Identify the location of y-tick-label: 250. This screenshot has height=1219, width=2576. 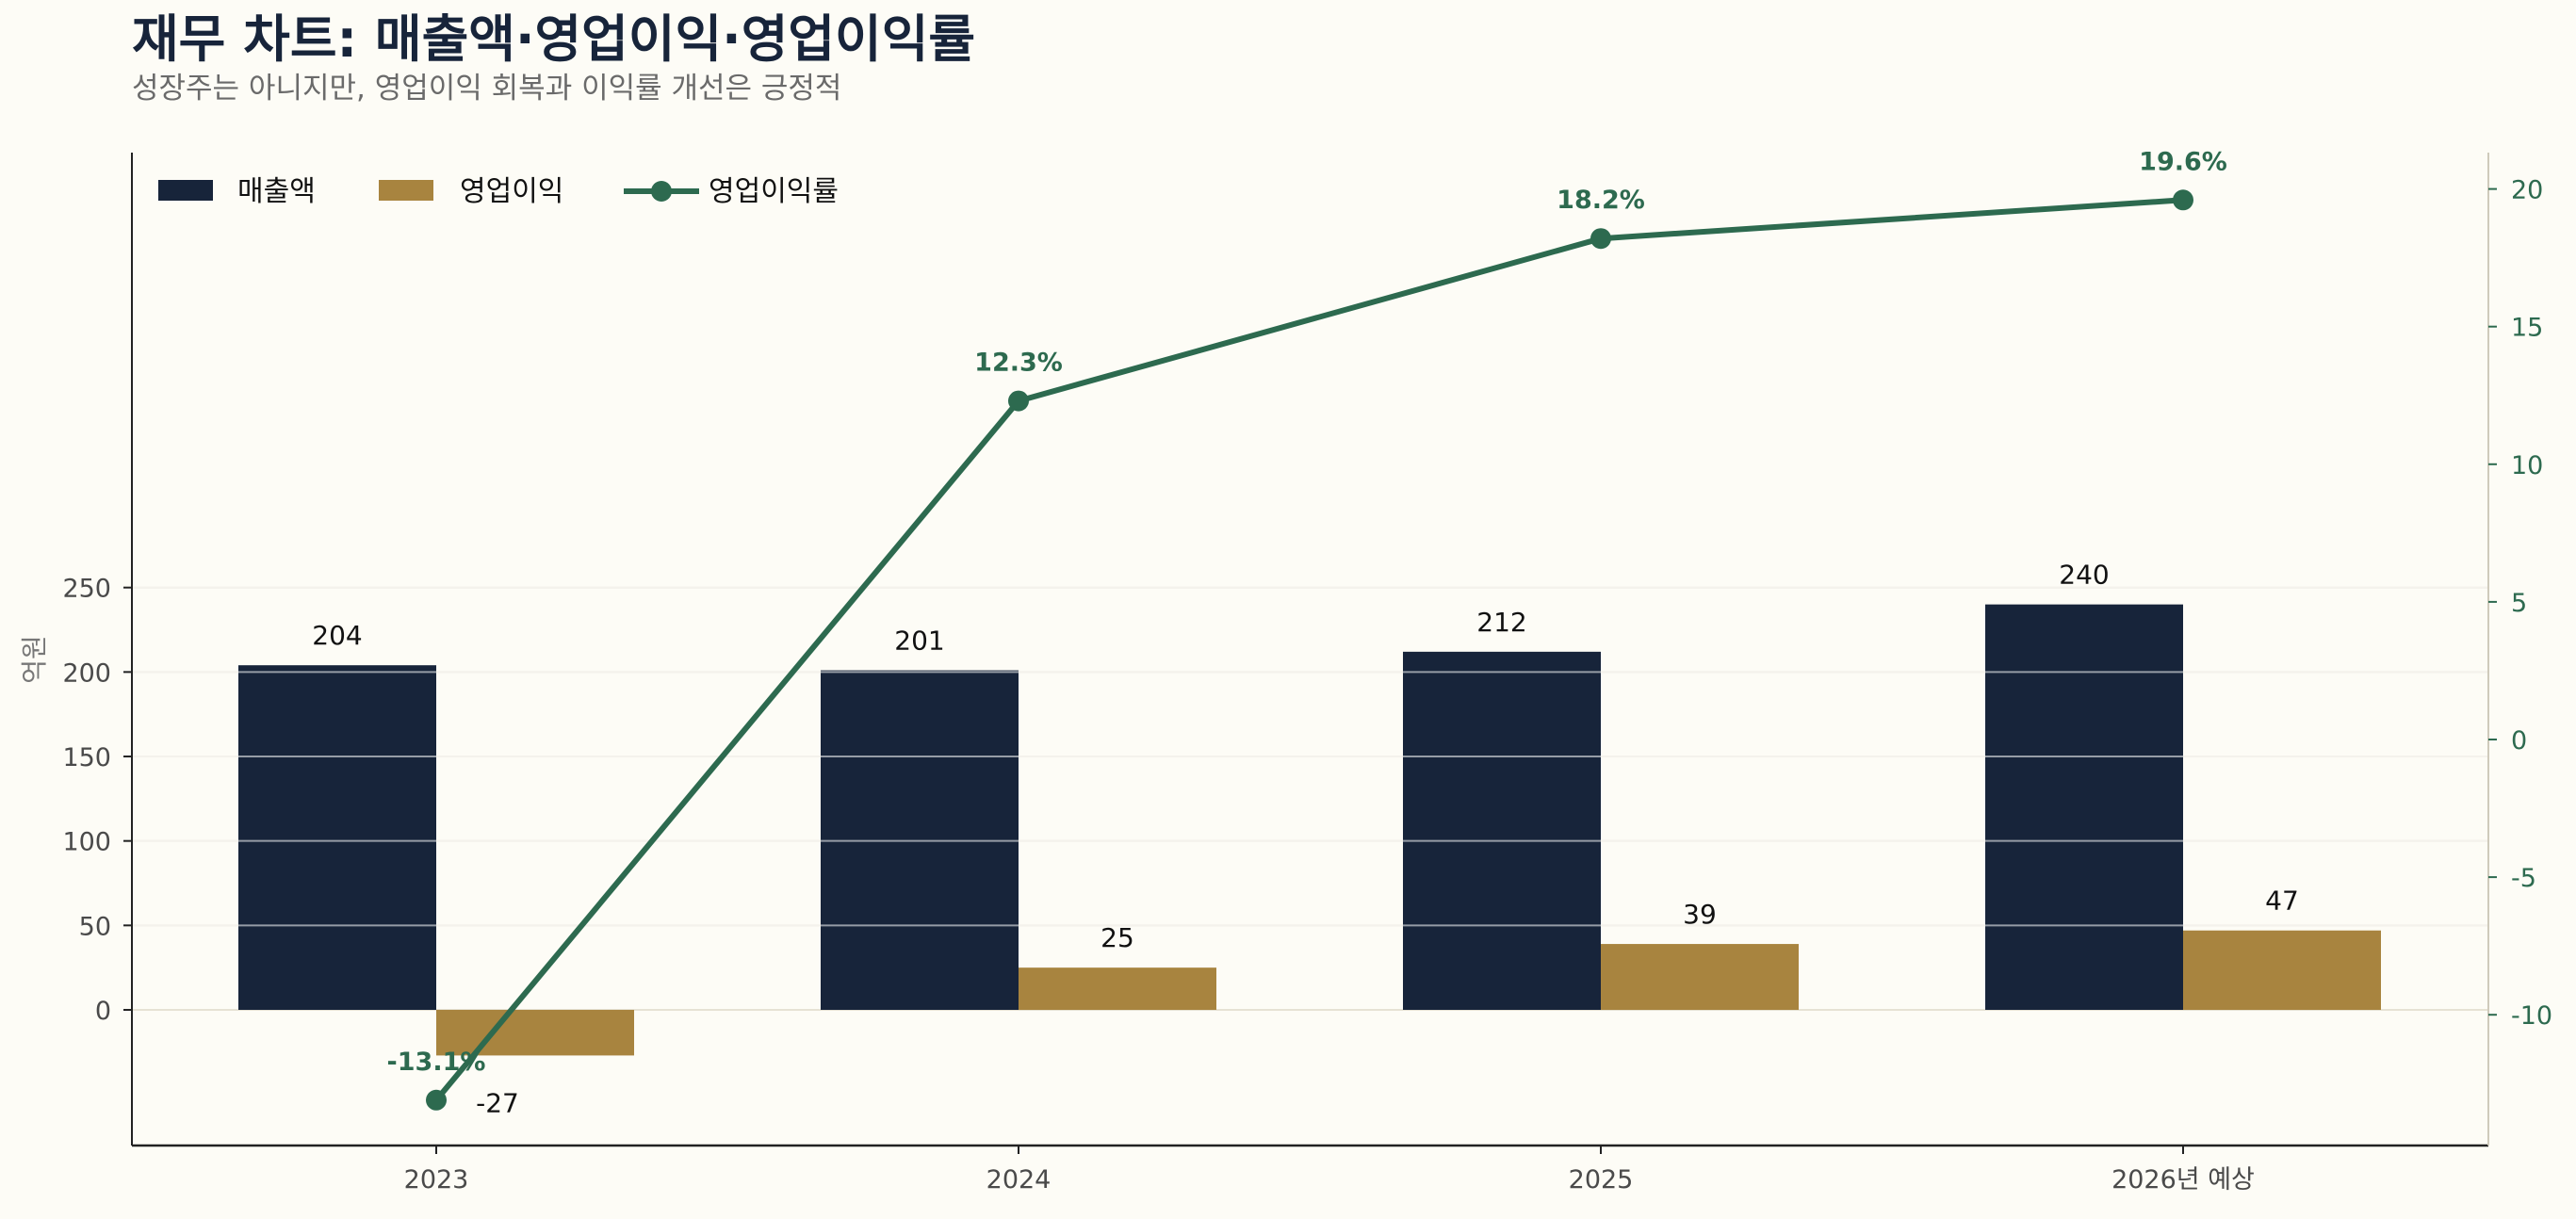
(86, 589).